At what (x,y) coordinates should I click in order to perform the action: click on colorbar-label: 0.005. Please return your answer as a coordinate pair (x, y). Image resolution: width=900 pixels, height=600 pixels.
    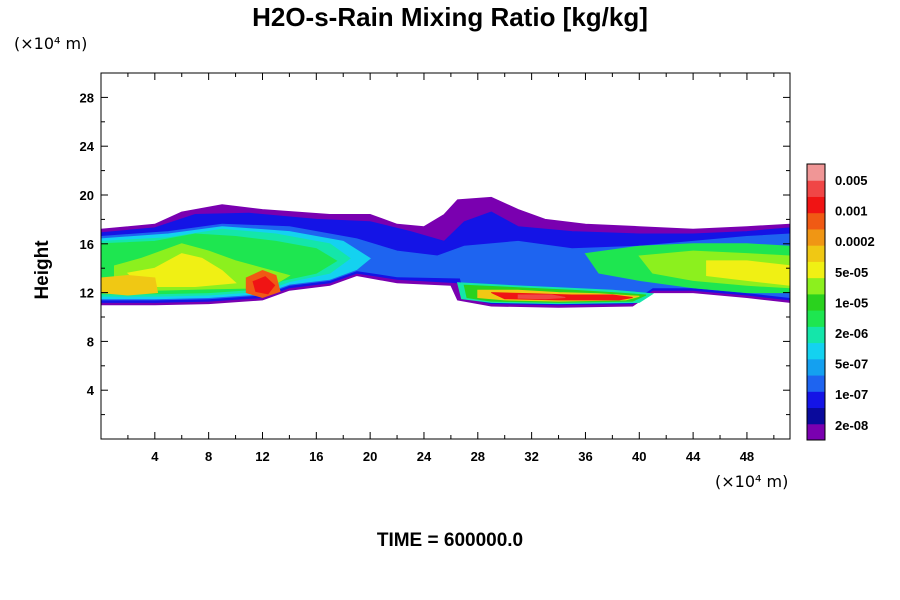
    Looking at the image, I should click on (851, 180).